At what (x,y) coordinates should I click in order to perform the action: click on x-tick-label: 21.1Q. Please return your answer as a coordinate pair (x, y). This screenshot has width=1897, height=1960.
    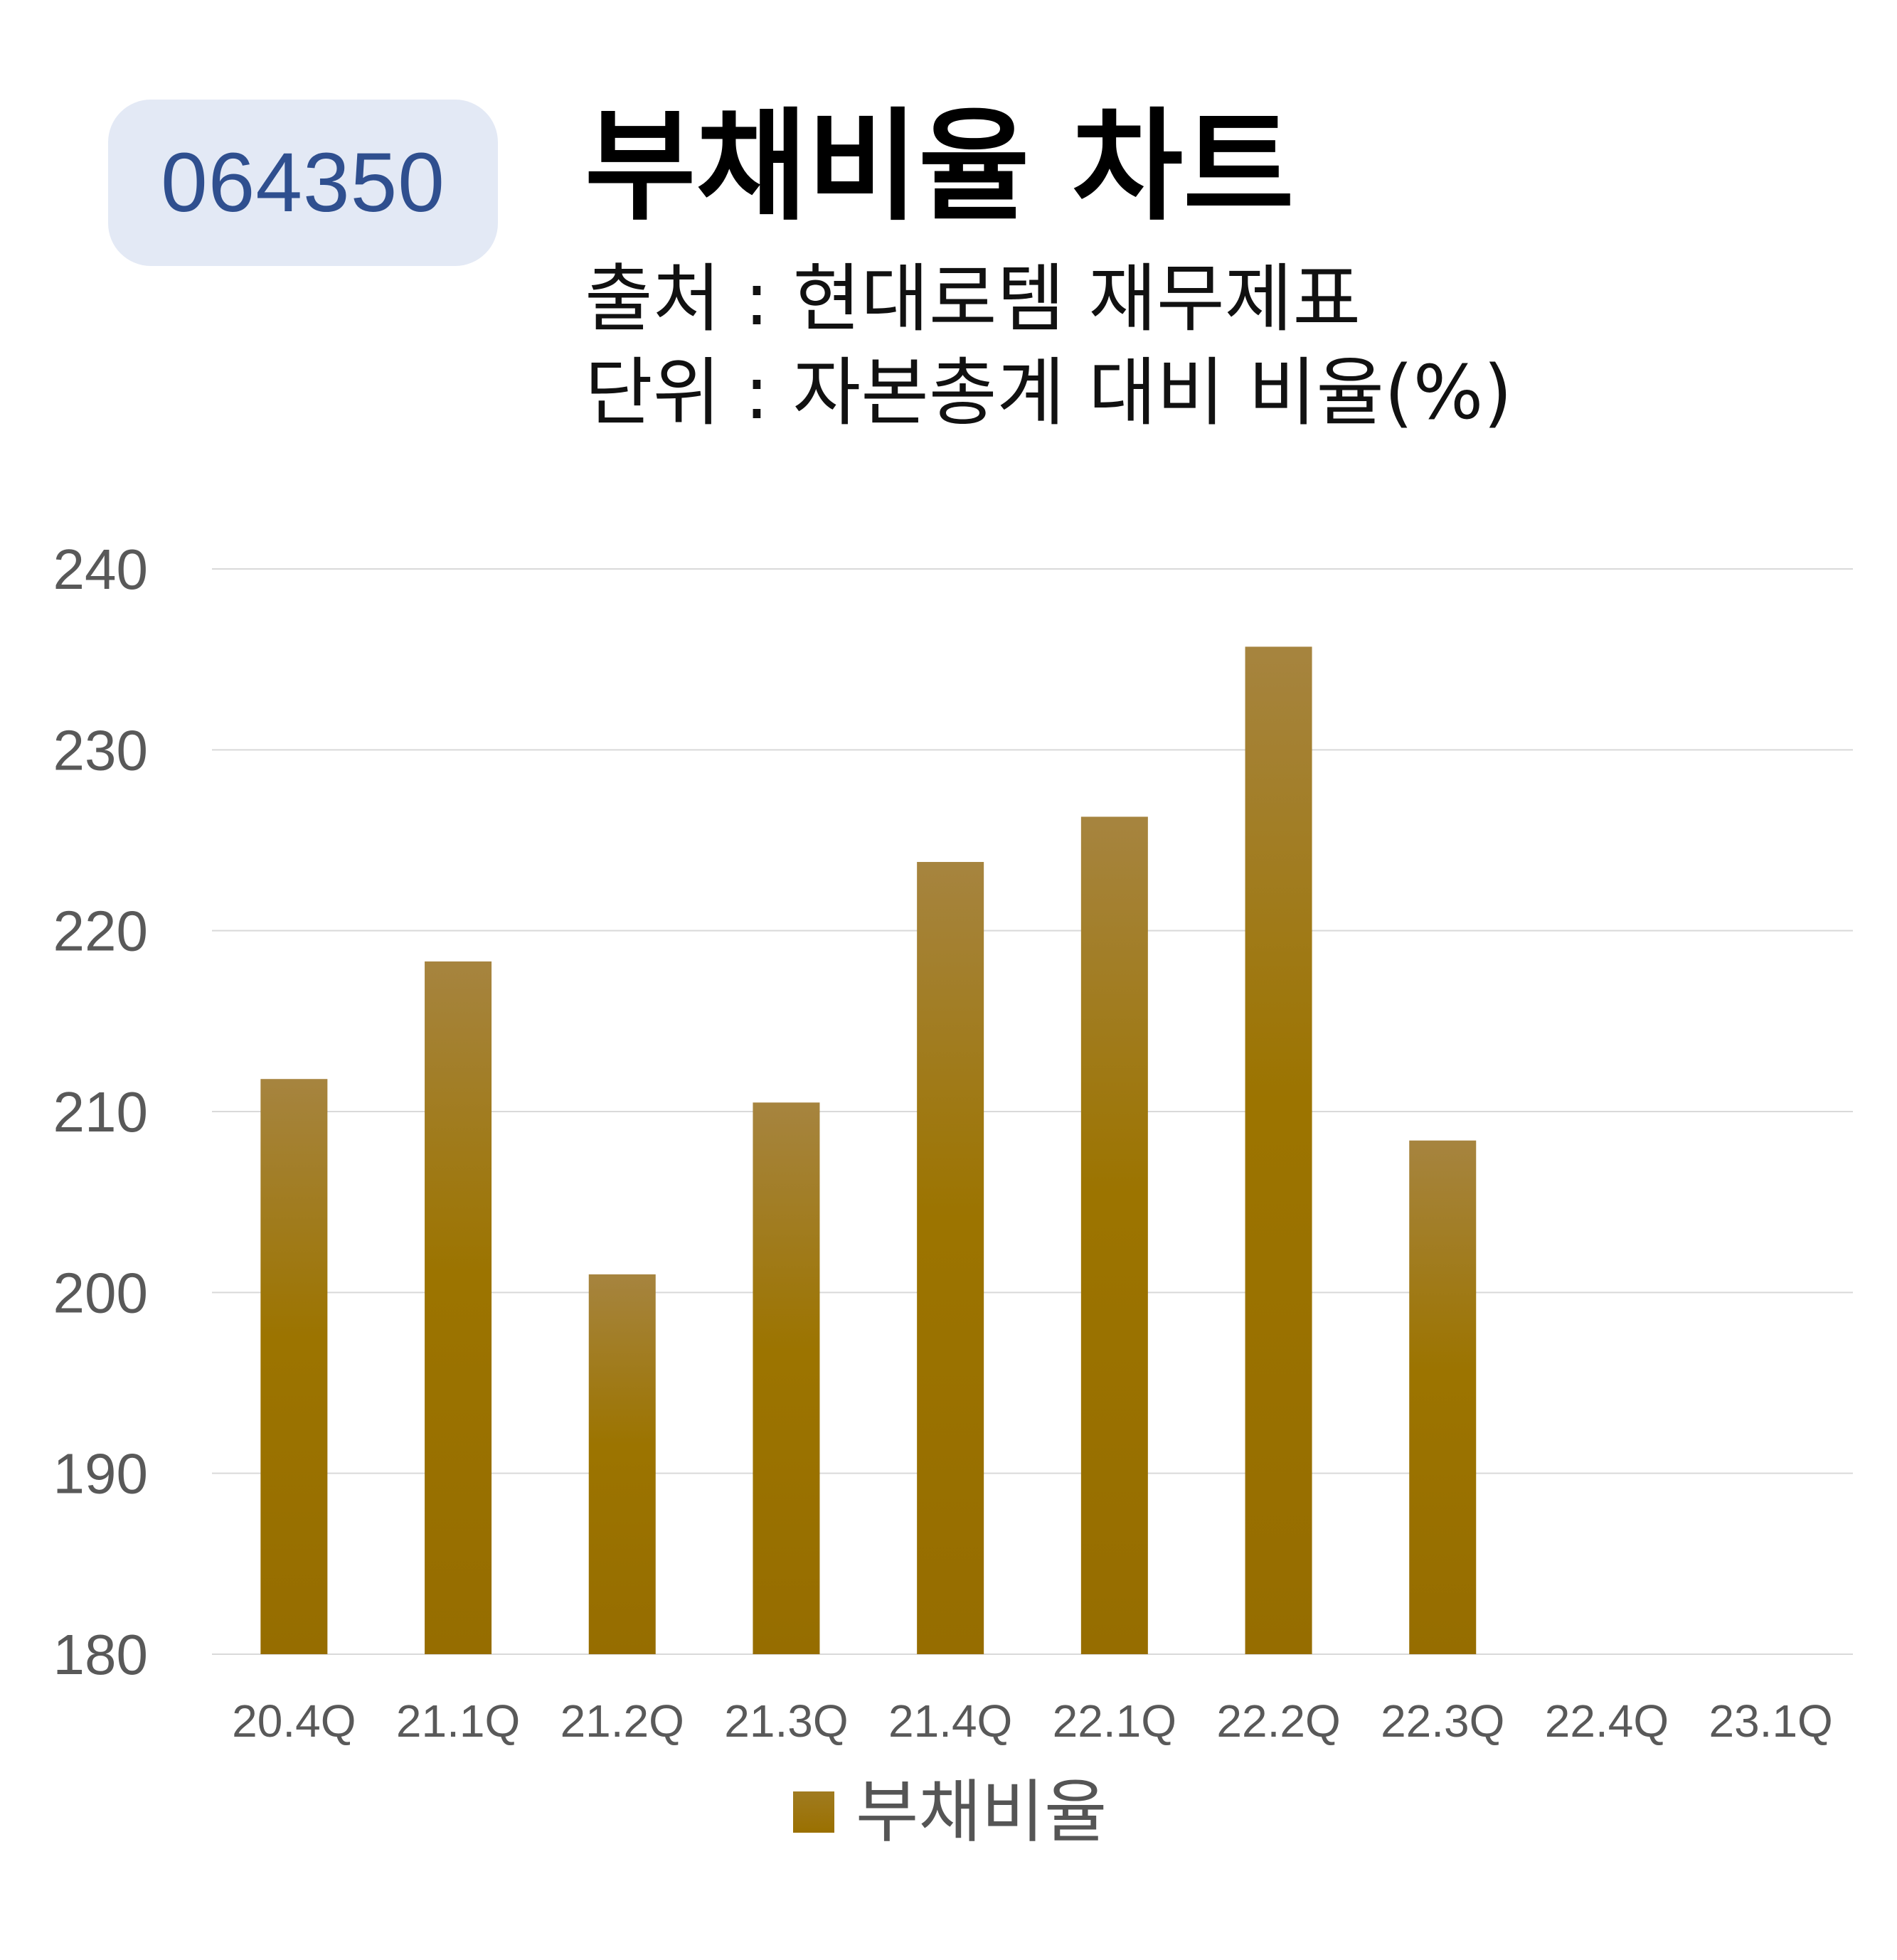
    Looking at the image, I should click on (458, 1721).